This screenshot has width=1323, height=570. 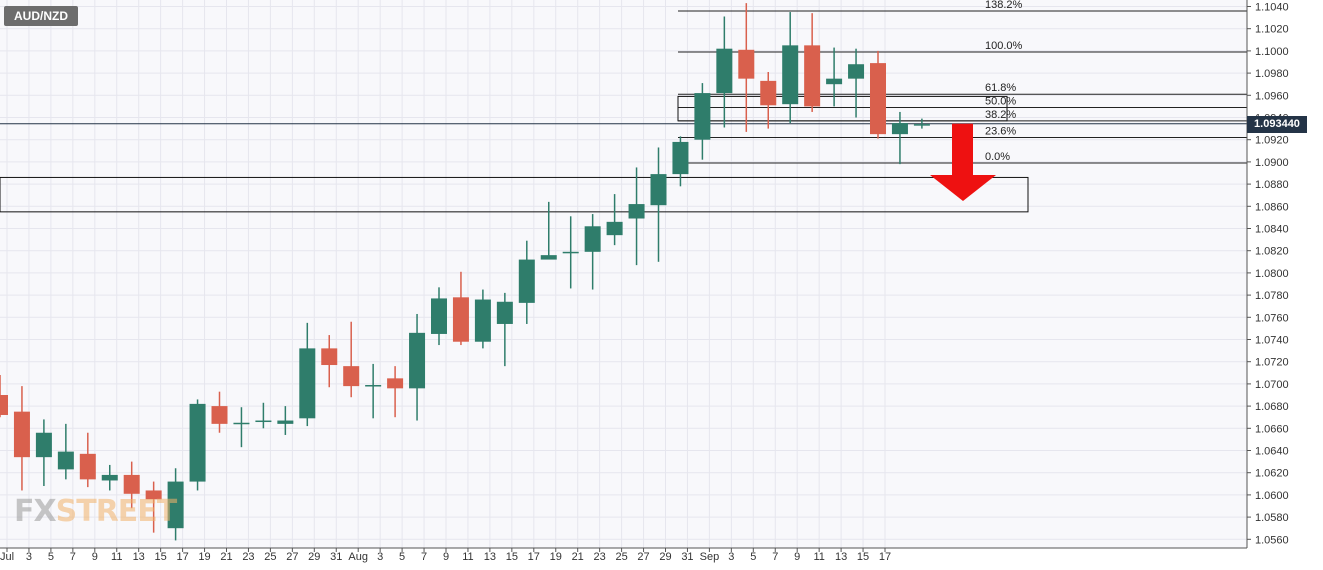 I want to click on x-tick-label: Jul, so click(x=7, y=557).